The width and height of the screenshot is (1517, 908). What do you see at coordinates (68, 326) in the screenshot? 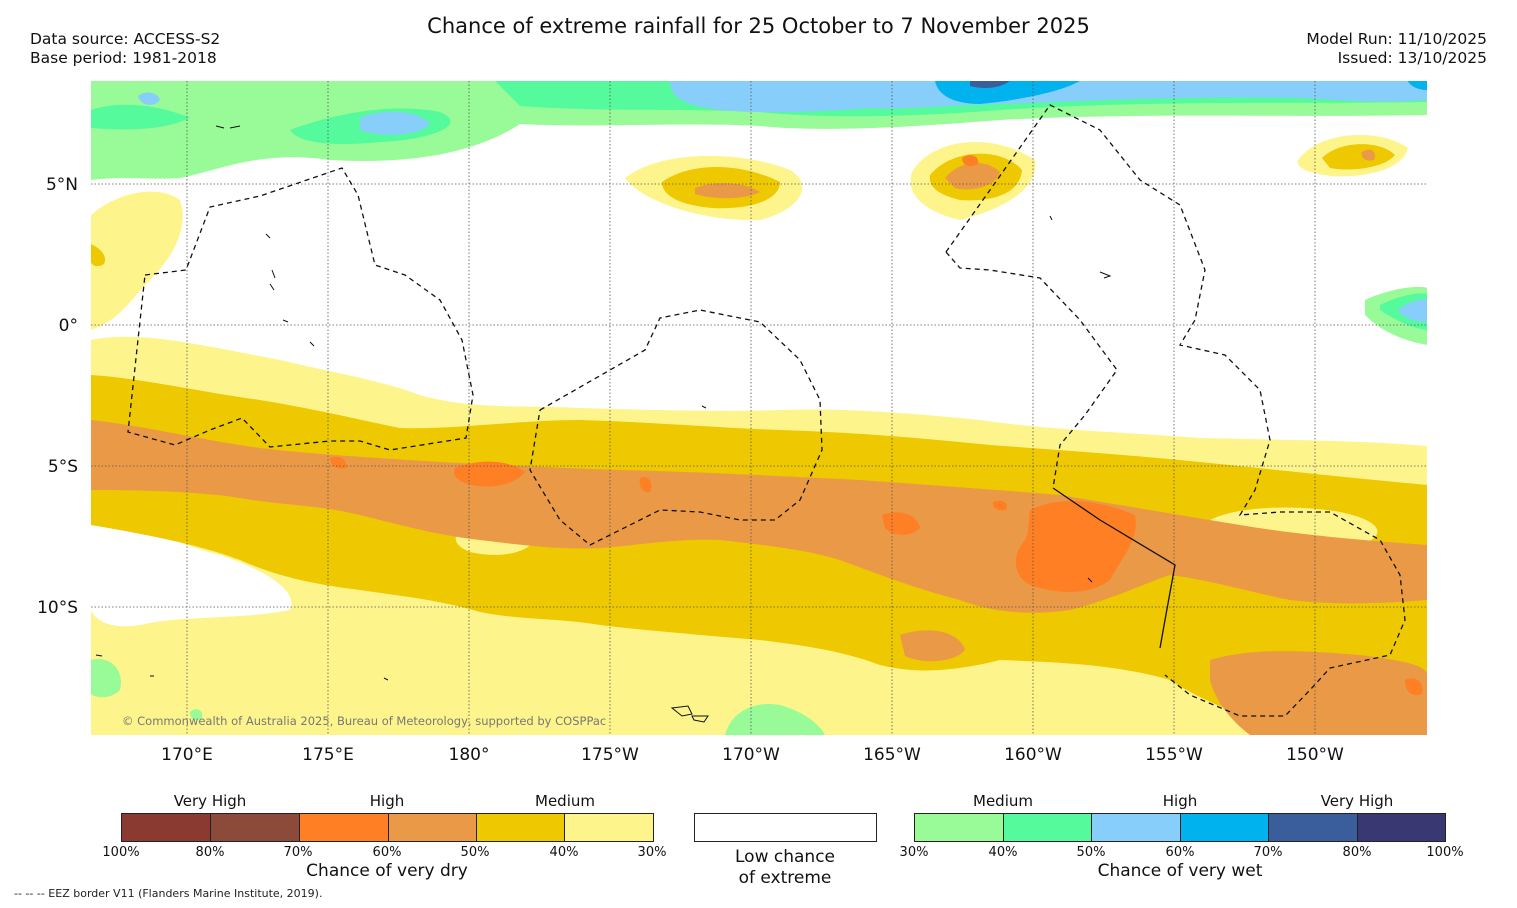
I see `lat-label-0: 0°` at bounding box center [68, 326].